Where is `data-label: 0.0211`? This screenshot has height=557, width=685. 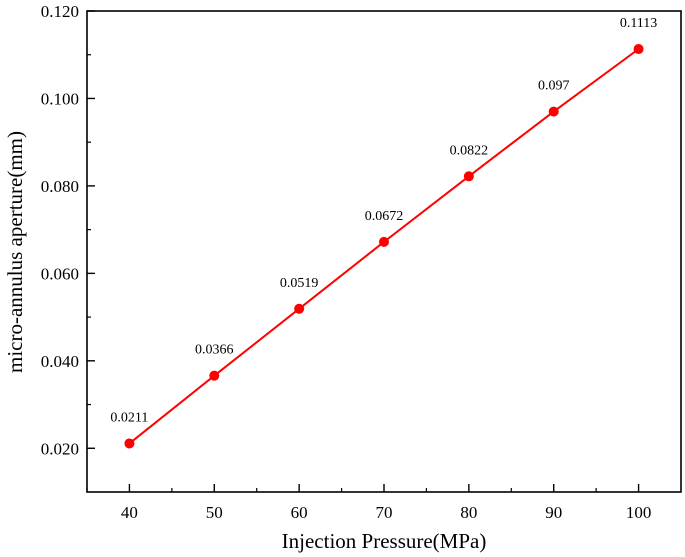 data-label: 0.0211 is located at coordinates (129, 417).